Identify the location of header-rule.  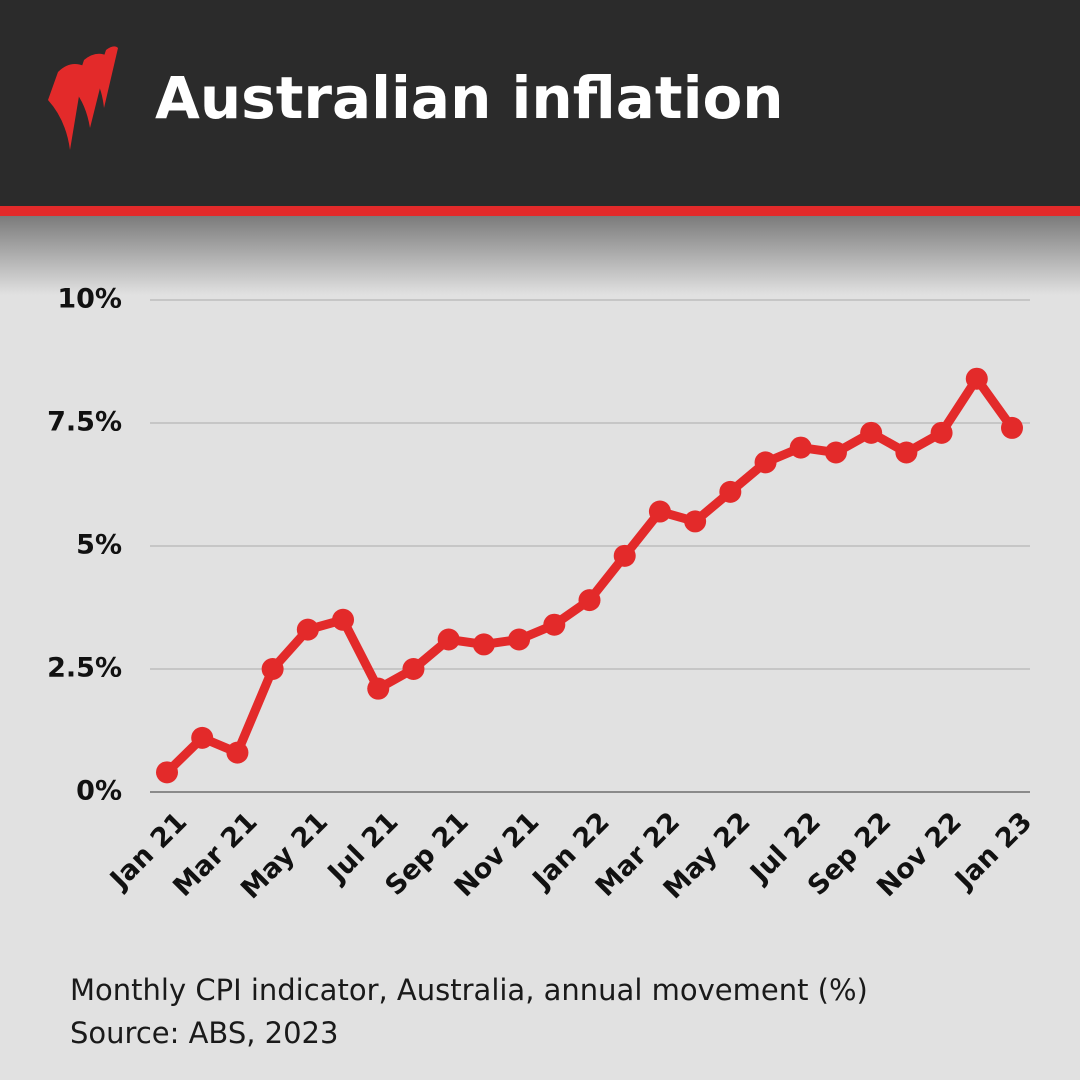
(540, 211).